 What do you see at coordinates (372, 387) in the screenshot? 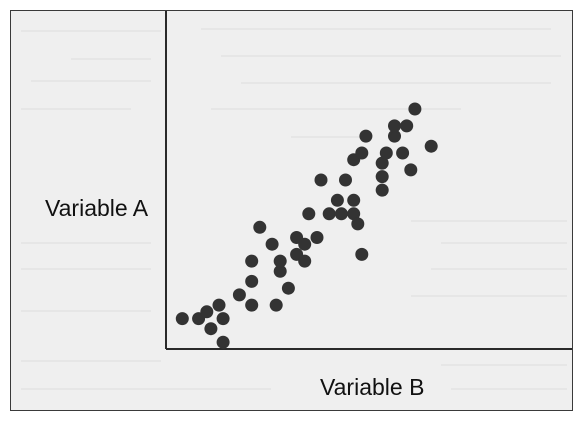
I see `x-axis-label: Variable B` at bounding box center [372, 387].